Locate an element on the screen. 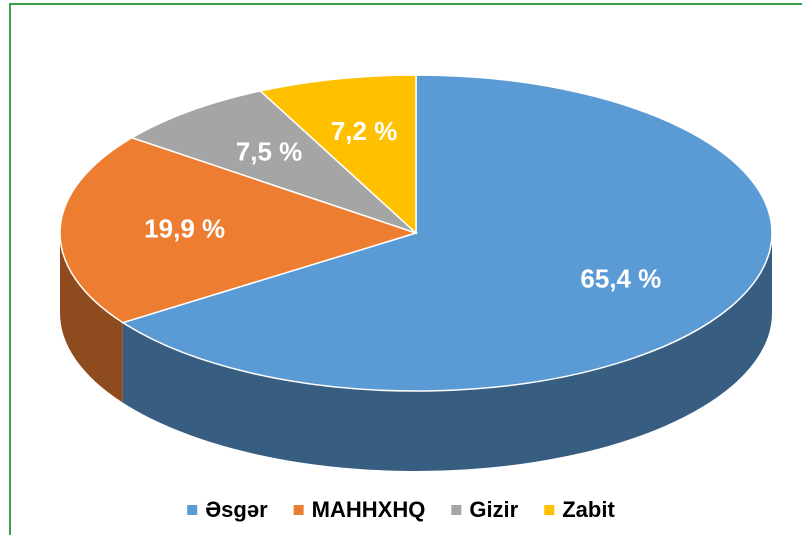 The width and height of the screenshot is (802, 535). legend-label: Zabit is located at coordinates (588, 509).